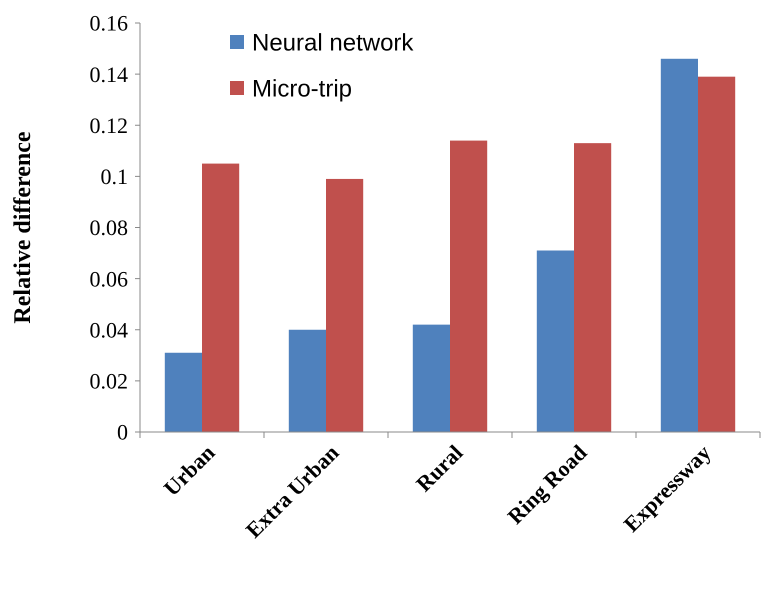  What do you see at coordinates (122, 432) in the screenshot?
I see `y-tick-label: 0` at bounding box center [122, 432].